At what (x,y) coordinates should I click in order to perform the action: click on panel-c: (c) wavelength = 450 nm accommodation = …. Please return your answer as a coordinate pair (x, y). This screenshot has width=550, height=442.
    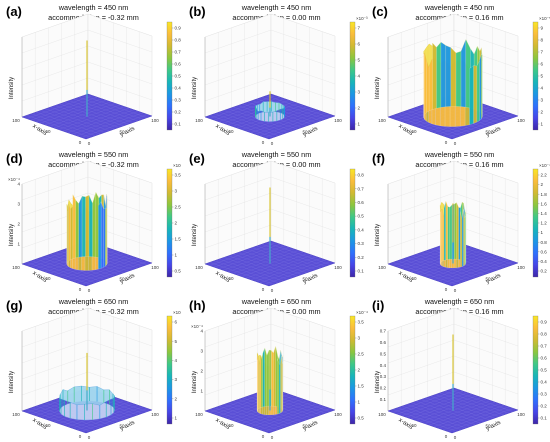
    Looking at the image, I should click on (459, 73).